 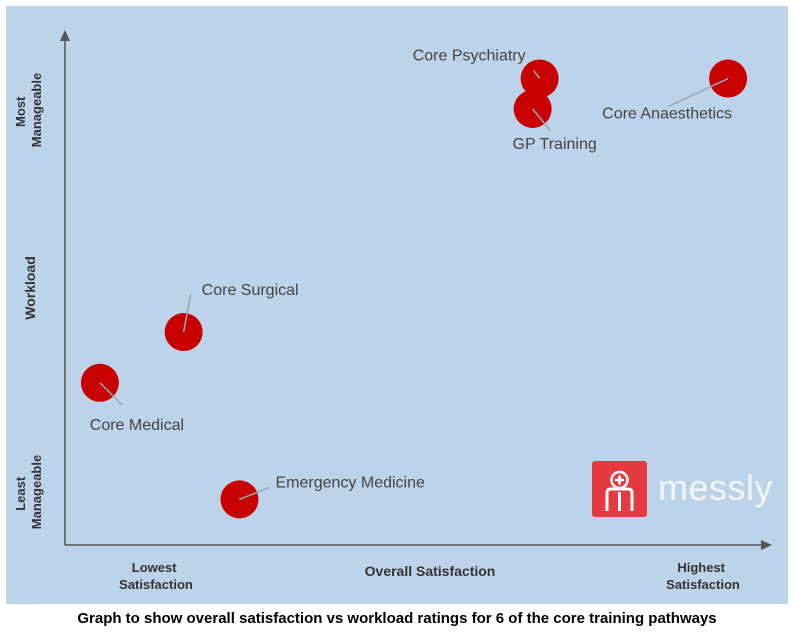 What do you see at coordinates (20, 493) in the screenshot?
I see `y-tick-label-low-line1: Least` at bounding box center [20, 493].